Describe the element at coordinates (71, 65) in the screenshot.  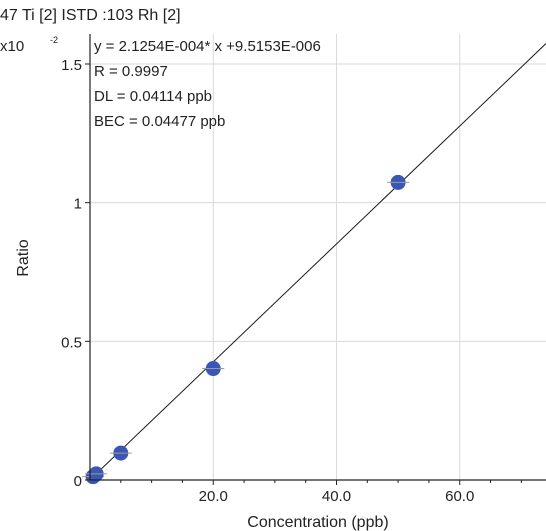
I see `y-tick-label: 1.5` at that location.